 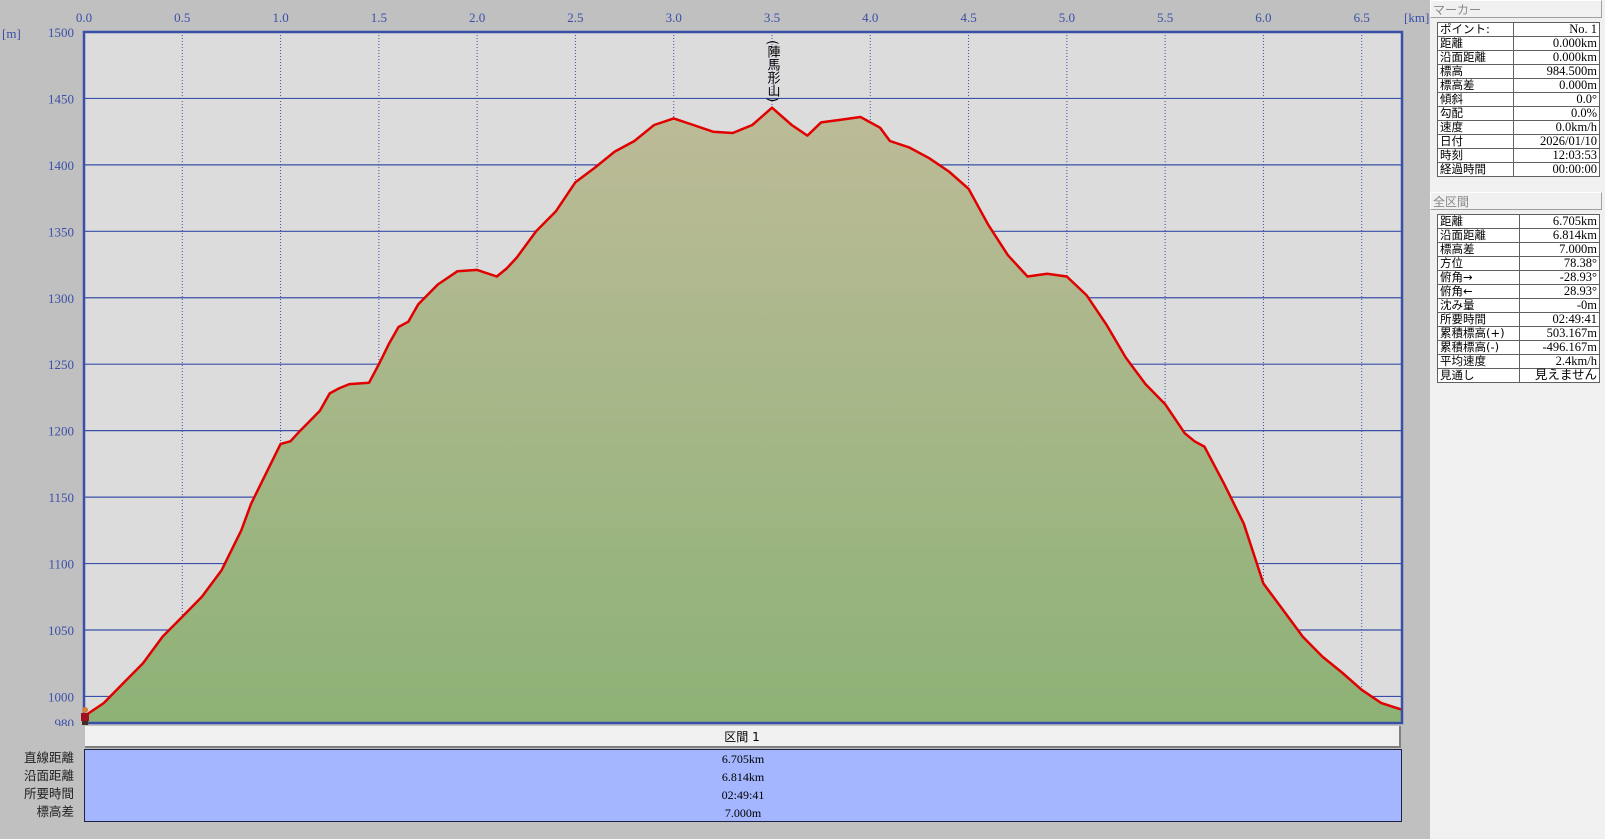 I want to click on peak-label: (陣馬形山), so click(x=772, y=71).